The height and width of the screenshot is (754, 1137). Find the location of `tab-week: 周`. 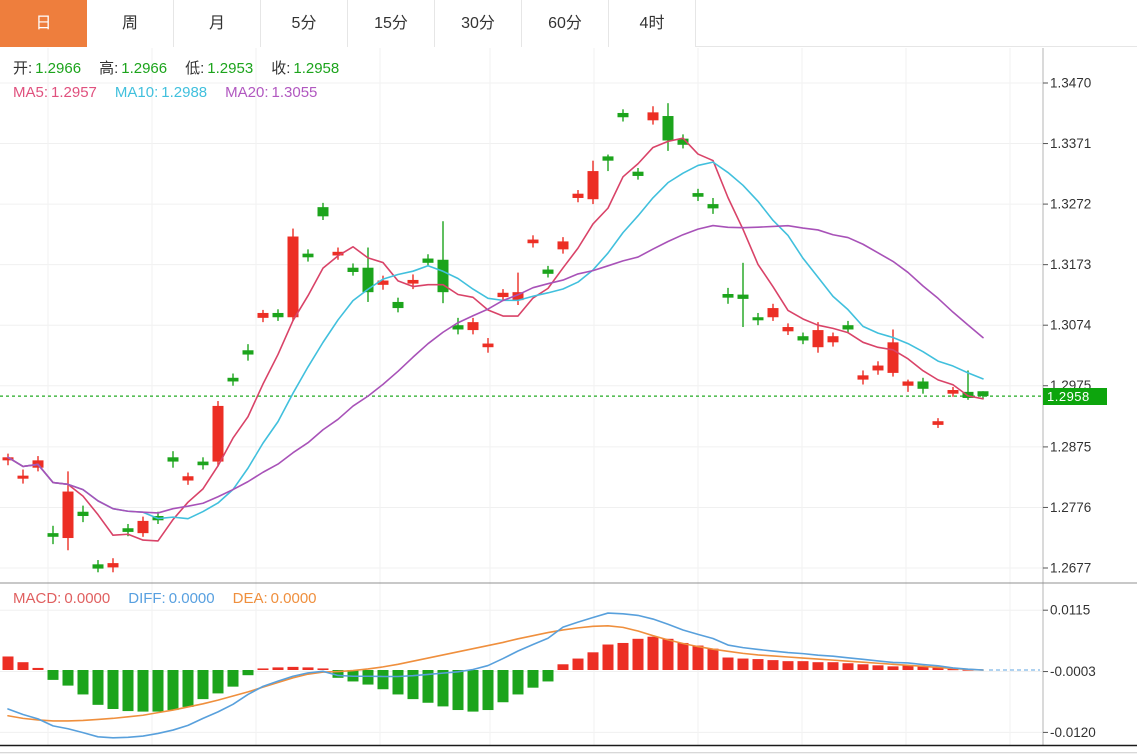

tab-week: 周 is located at coordinates (130, 23).